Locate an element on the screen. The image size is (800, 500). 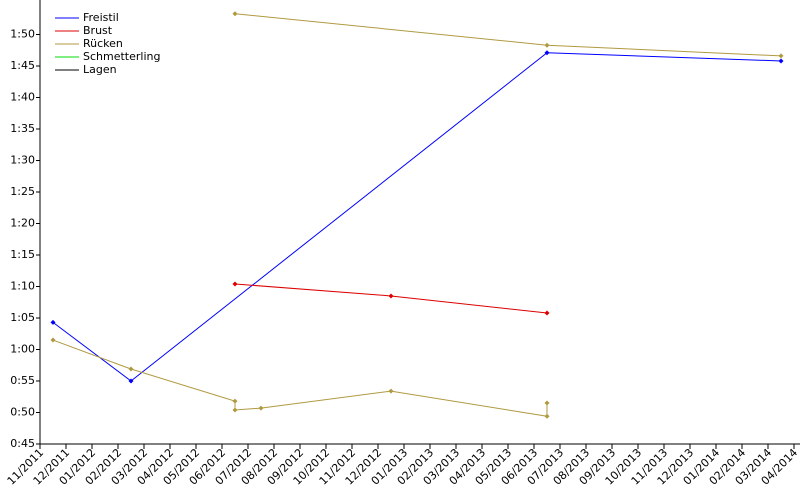
y-tick-label: 1:50 is located at coordinates (22, 34).